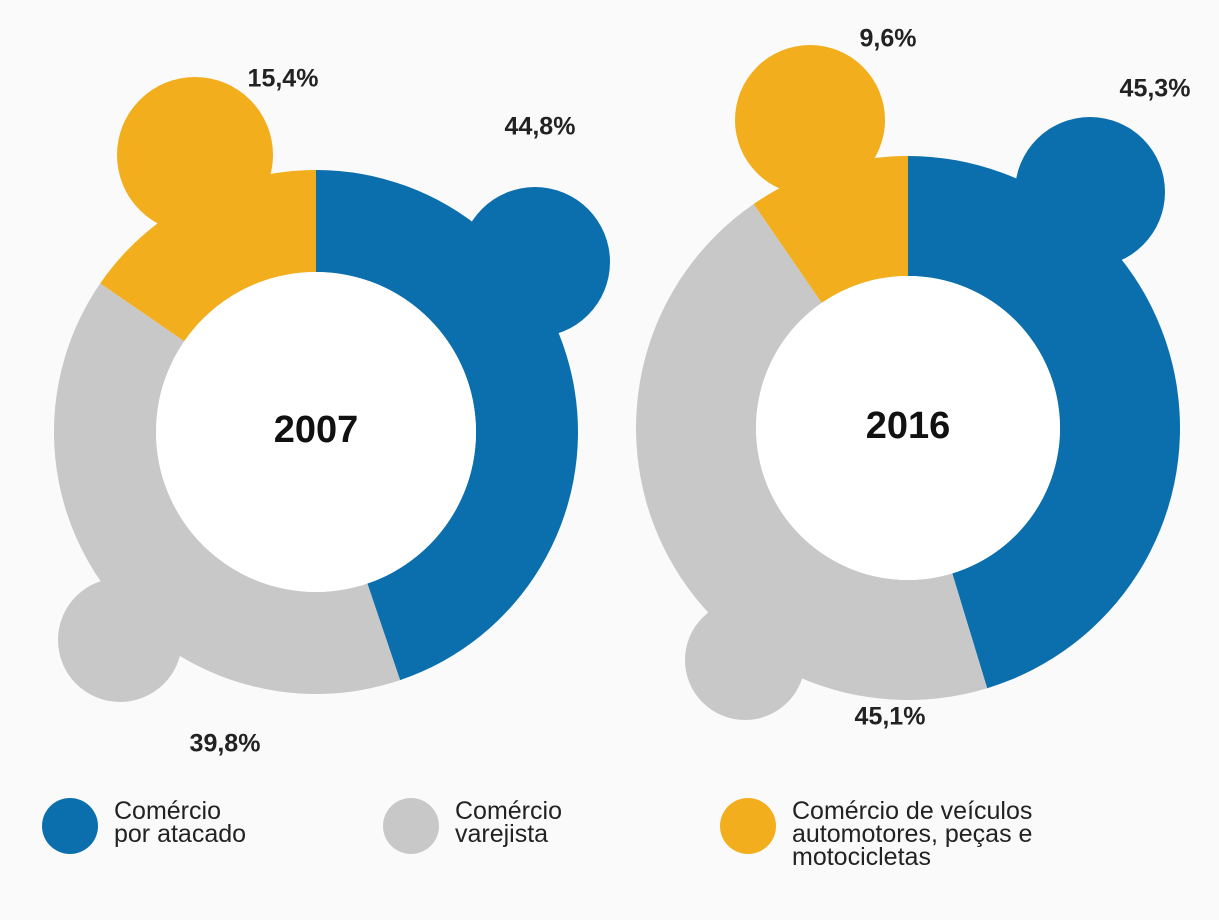  I want to click on value-label: 44,8%, so click(540, 127).